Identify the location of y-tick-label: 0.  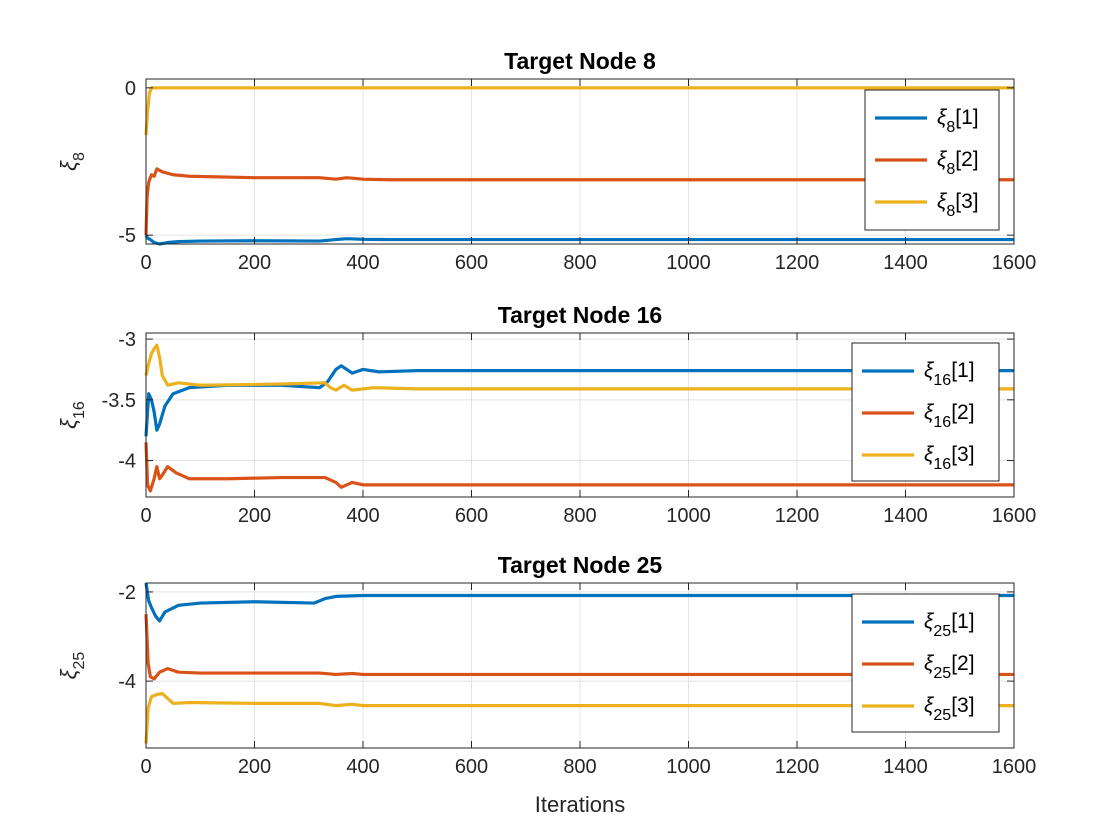
(130, 89).